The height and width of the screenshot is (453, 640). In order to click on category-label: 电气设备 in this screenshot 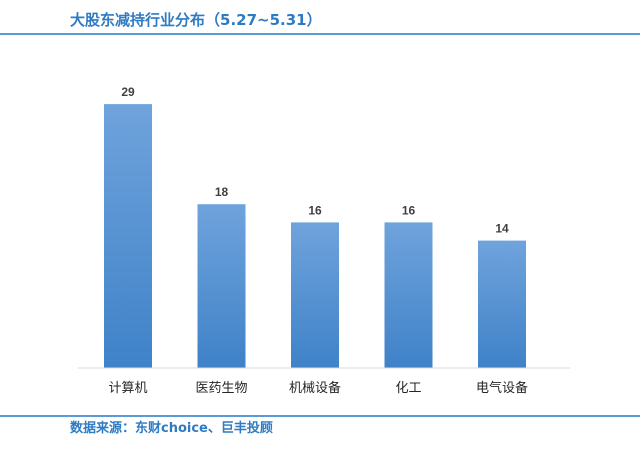, I will do `click(502, 388)`.